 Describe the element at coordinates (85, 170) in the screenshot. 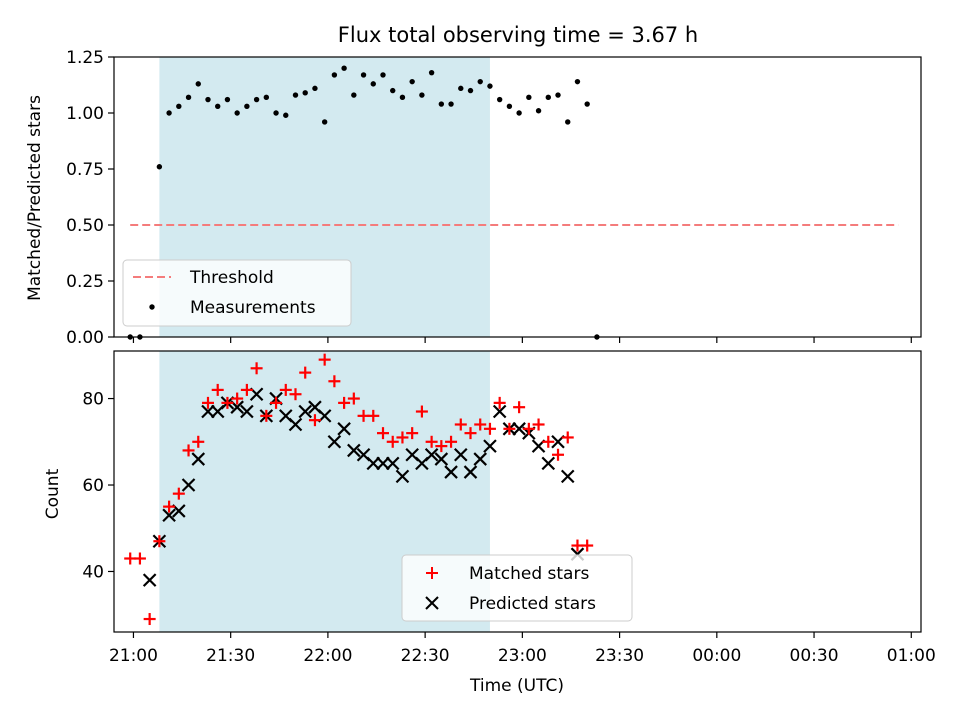

I see `top-y-tick-label: 0.75` at that location.